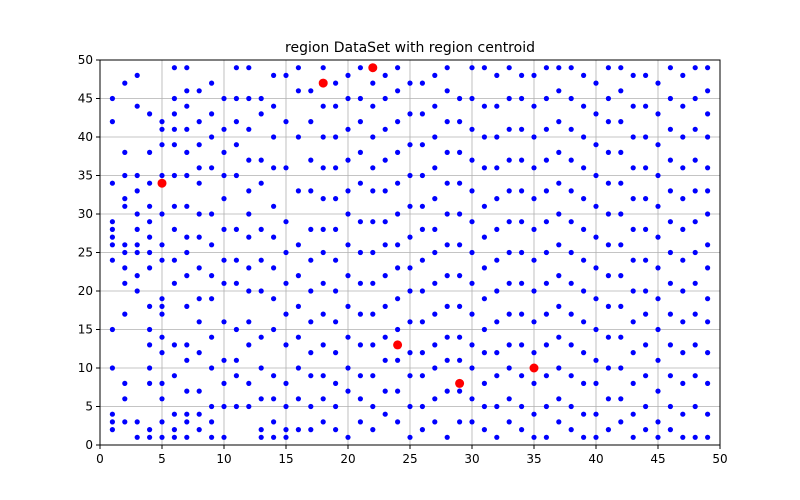  Describe the element at coordinates (409, 459) in the screenshot. I see `x-tick-label: 25` at that location.